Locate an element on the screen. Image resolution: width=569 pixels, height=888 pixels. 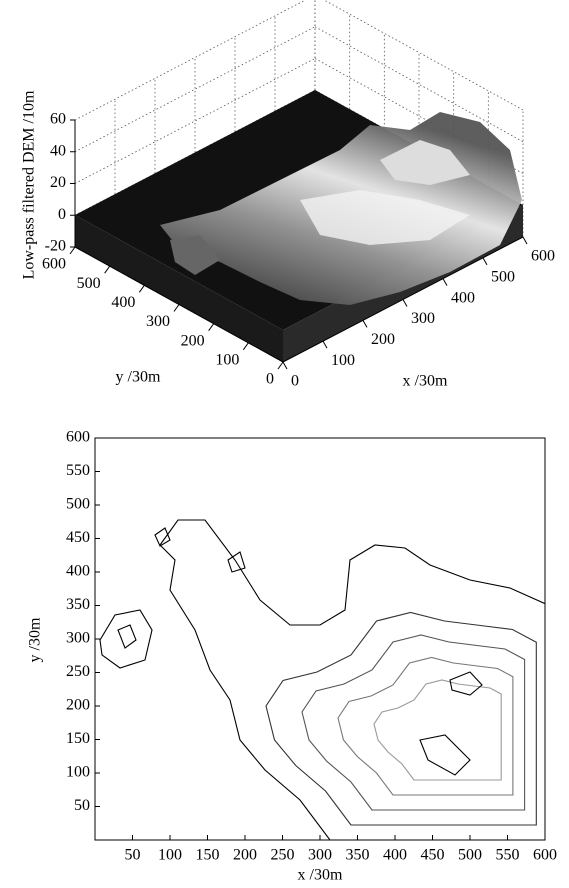
x-tick-label: 450 is located at coordinates (433, 855).